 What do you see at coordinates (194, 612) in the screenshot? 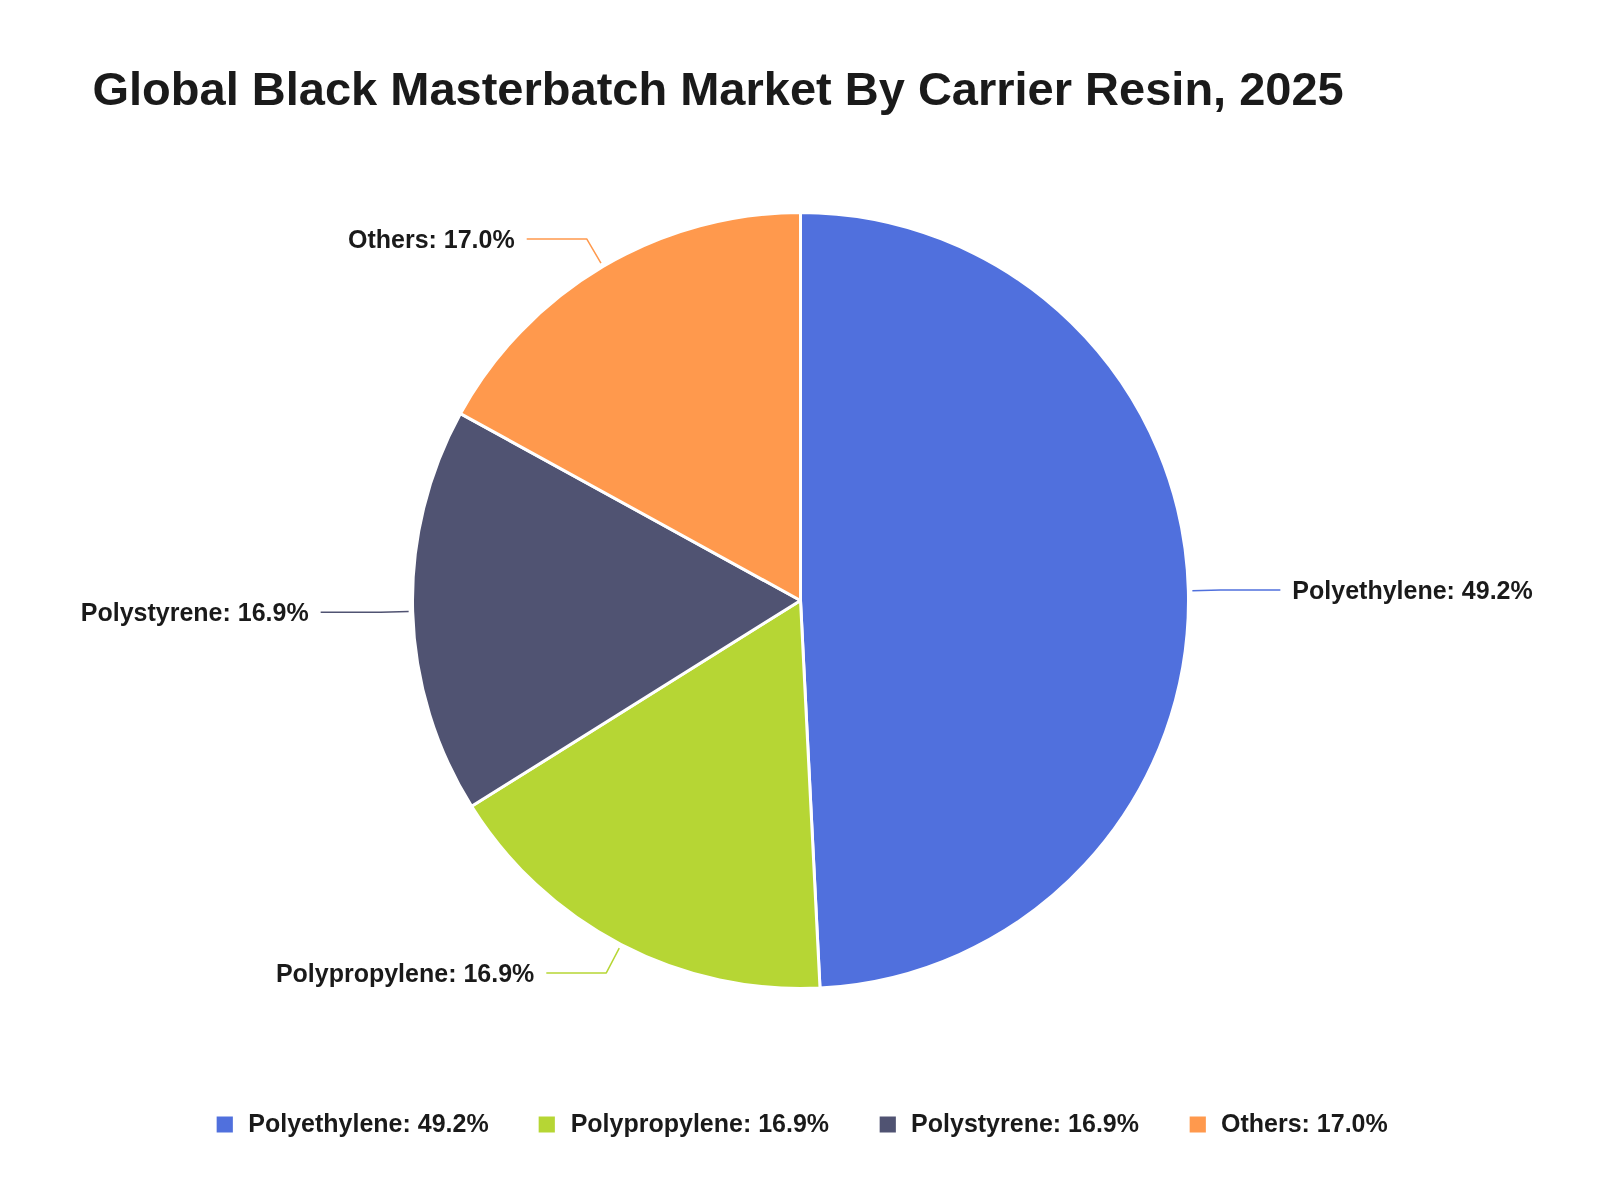
I see `slice-label: Polystyrene: 16.9%` at bounding box center [194, 612].